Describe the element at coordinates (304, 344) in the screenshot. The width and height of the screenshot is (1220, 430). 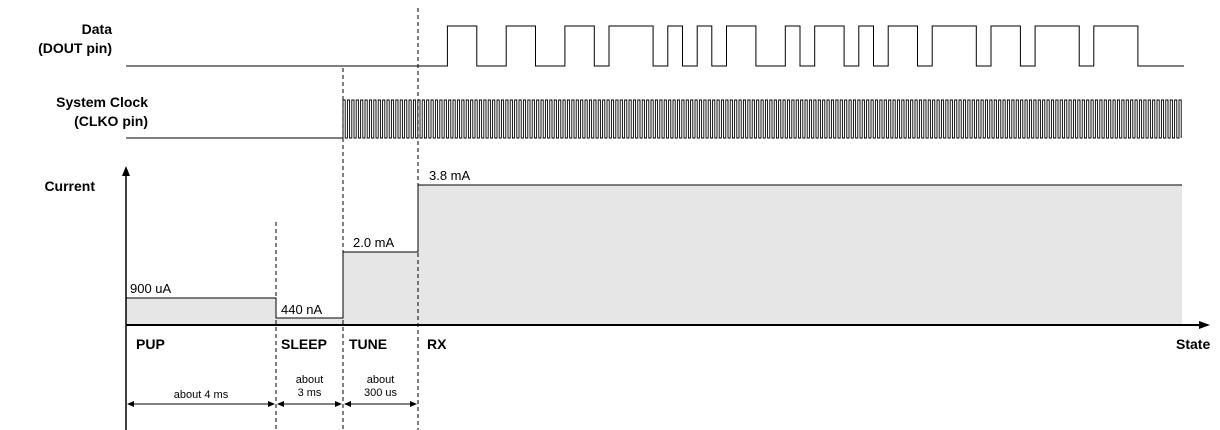
I see `state-label-sleep: SLEEP` at that location.